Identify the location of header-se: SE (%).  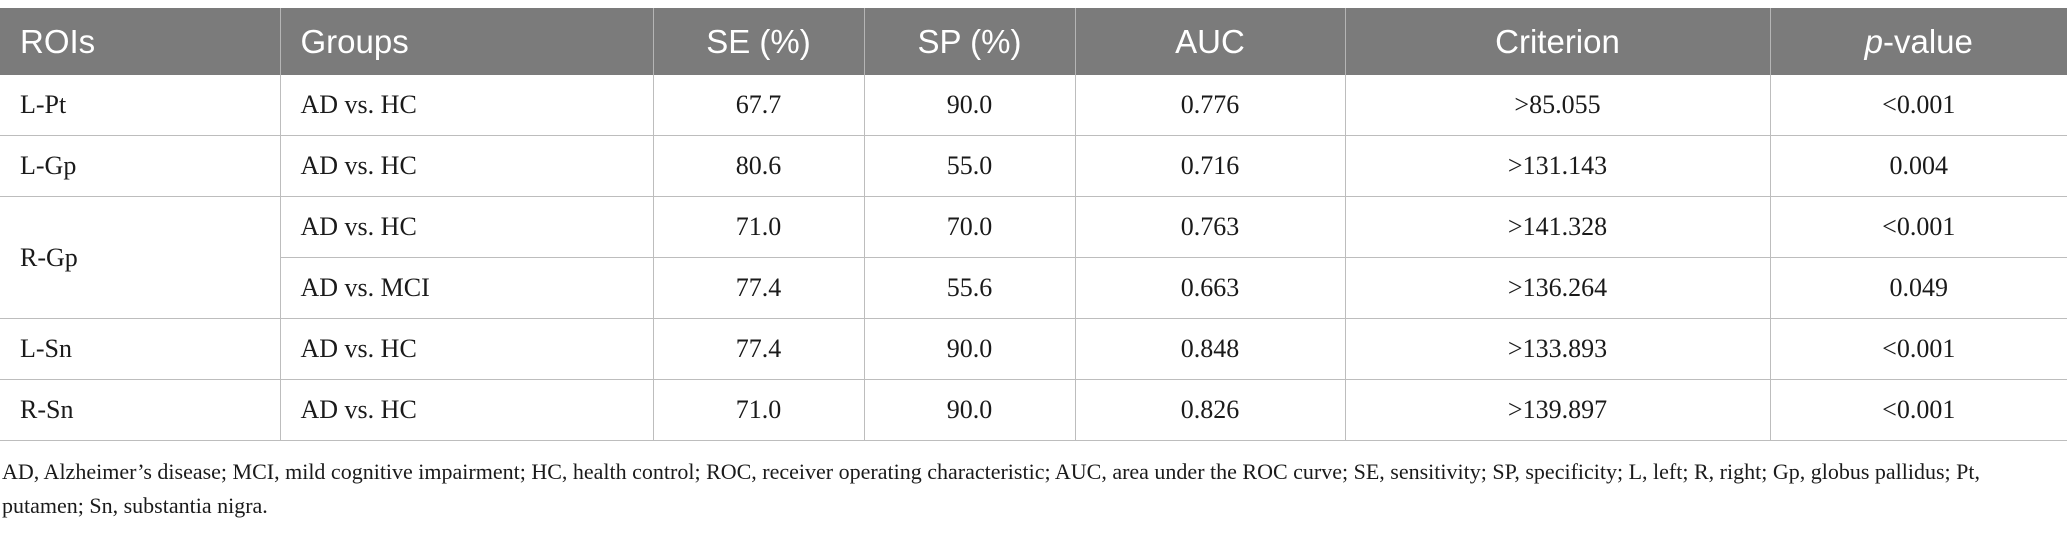
(758, 41).